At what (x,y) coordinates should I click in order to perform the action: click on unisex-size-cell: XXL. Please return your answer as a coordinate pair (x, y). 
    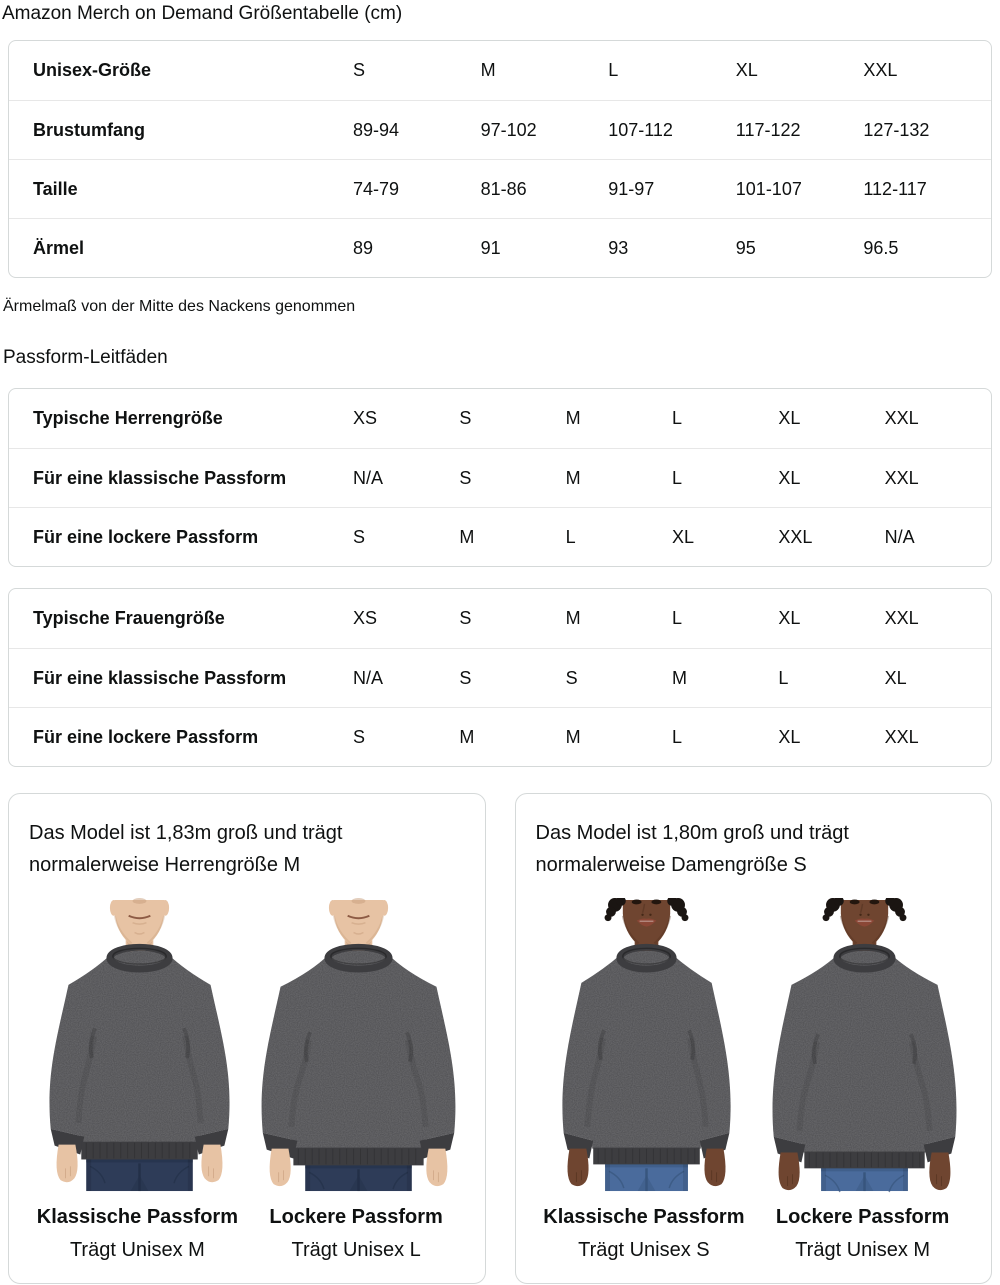
    Looking at the image, I should click on (880, 70).